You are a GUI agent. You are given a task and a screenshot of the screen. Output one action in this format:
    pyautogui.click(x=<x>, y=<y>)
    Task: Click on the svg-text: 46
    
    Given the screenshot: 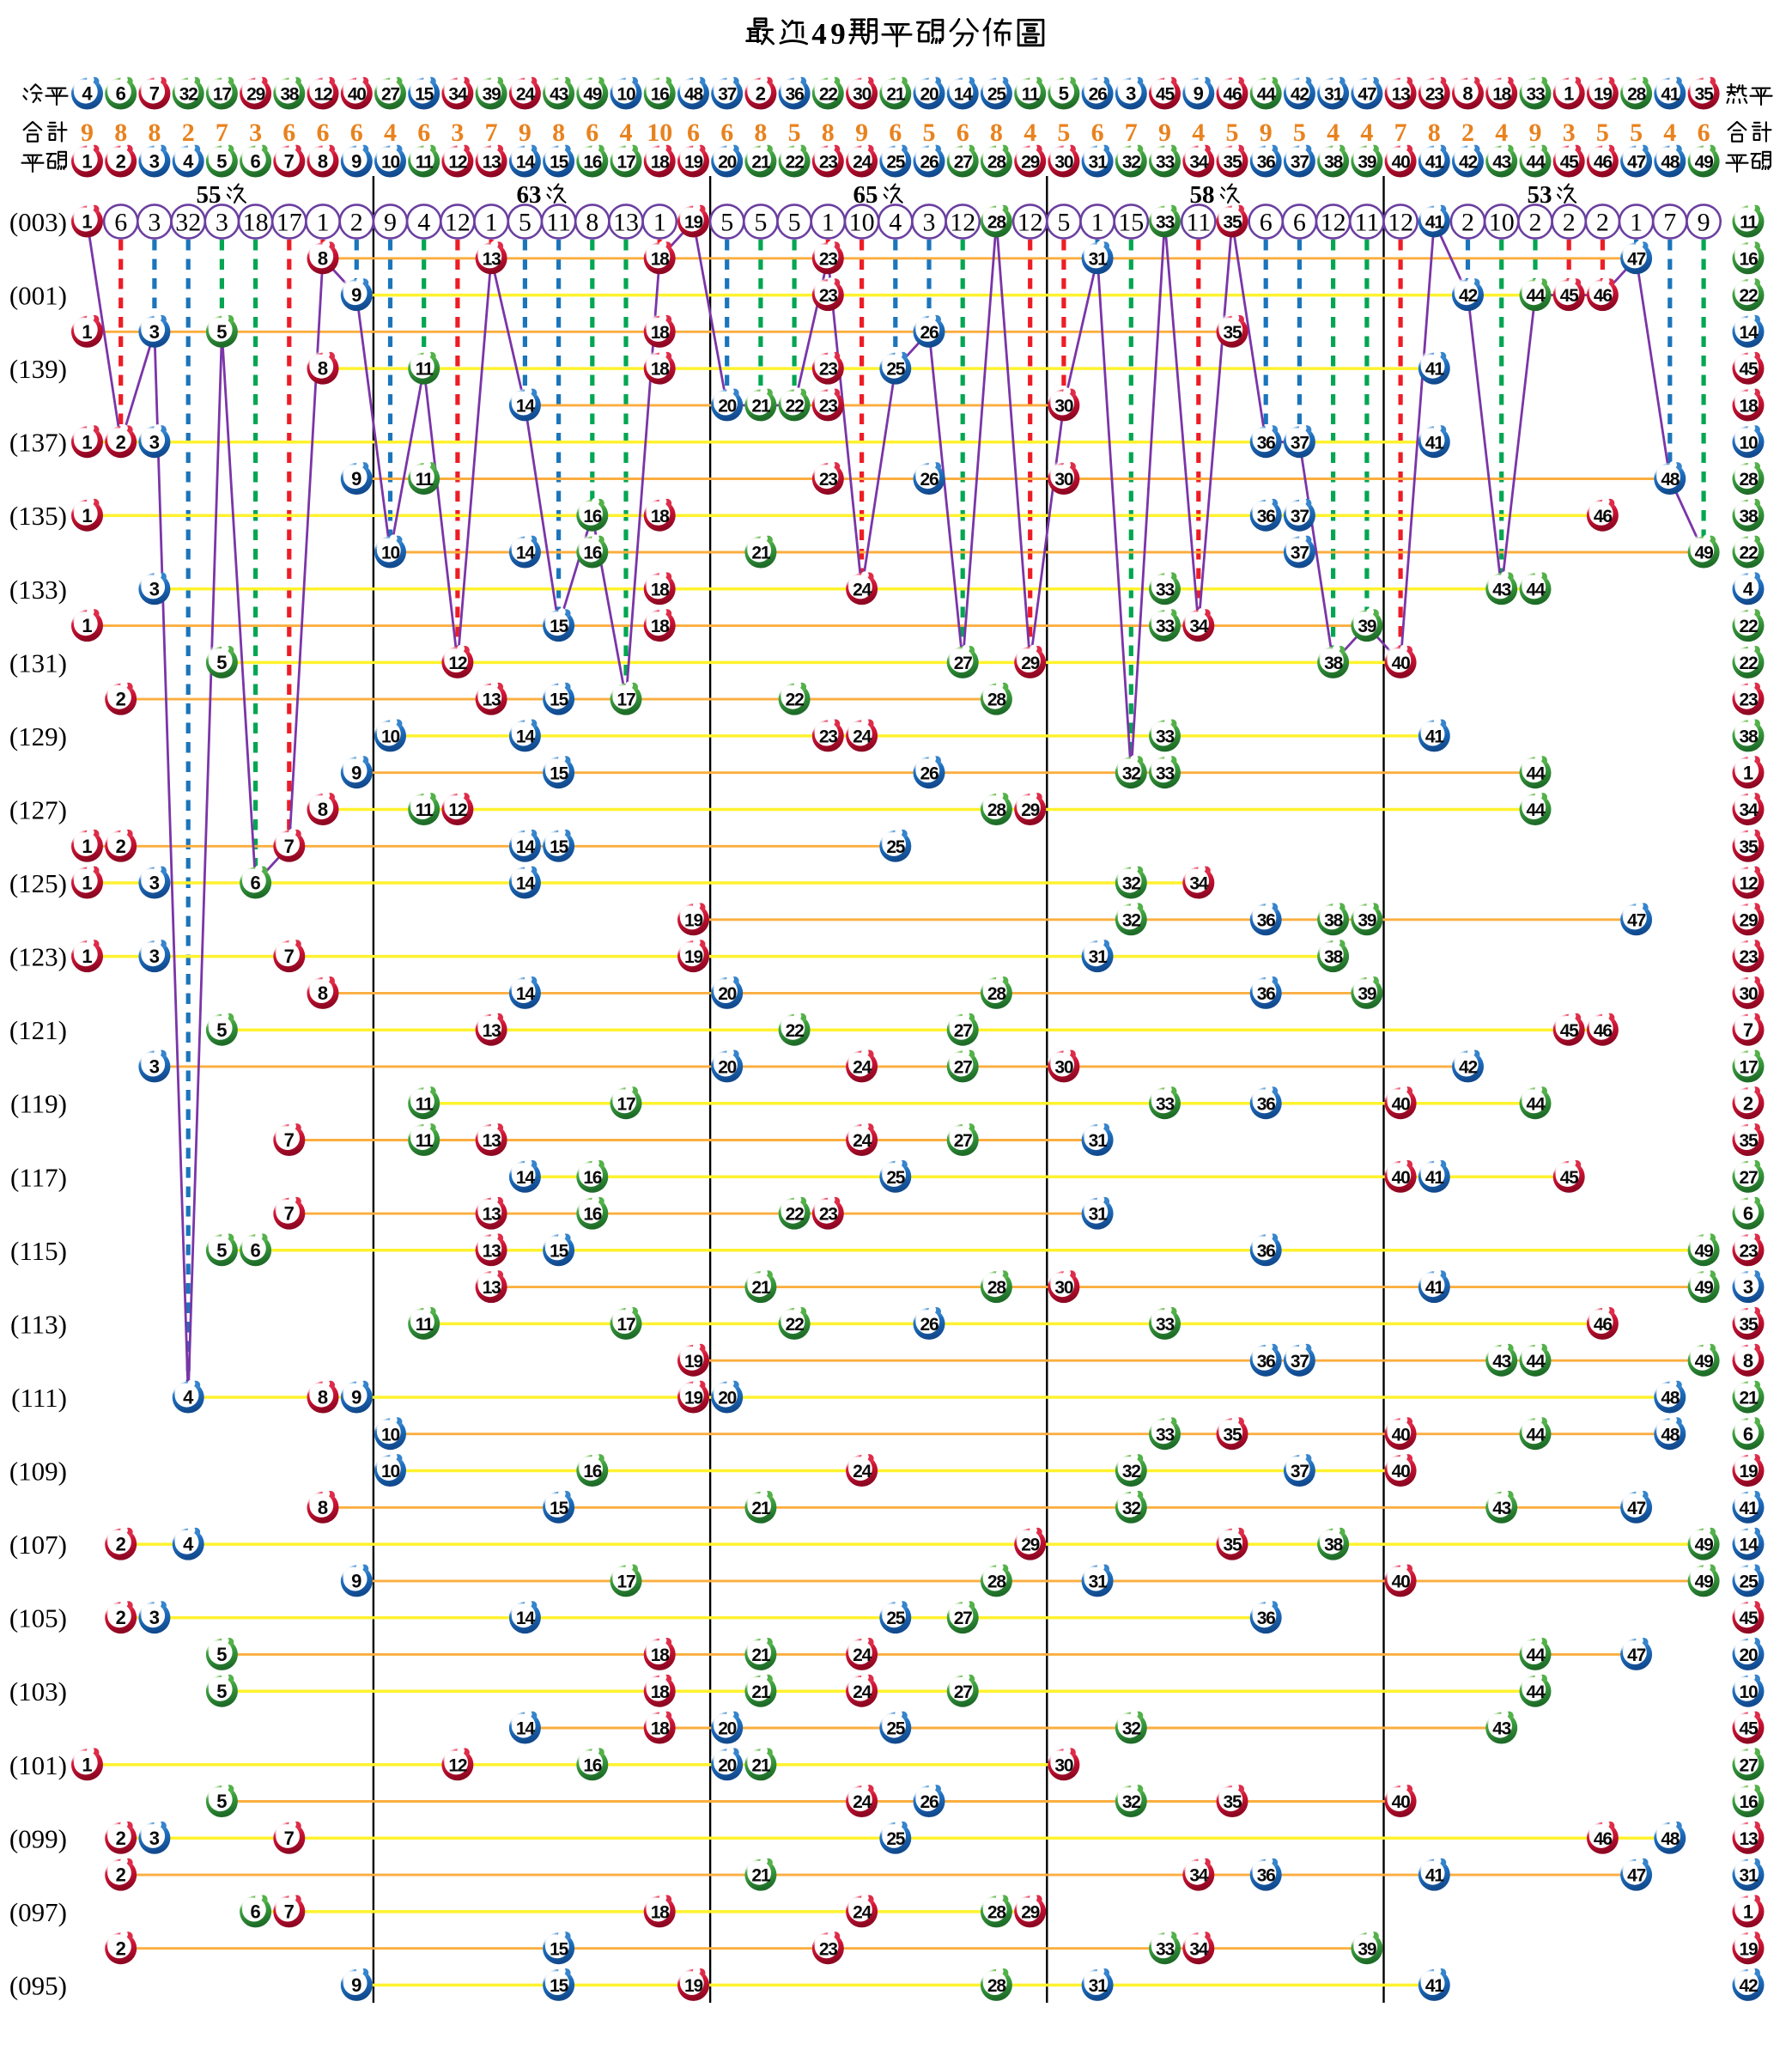 What is the action you would take?
    pyautogui.click(x=1603, y=163)
    